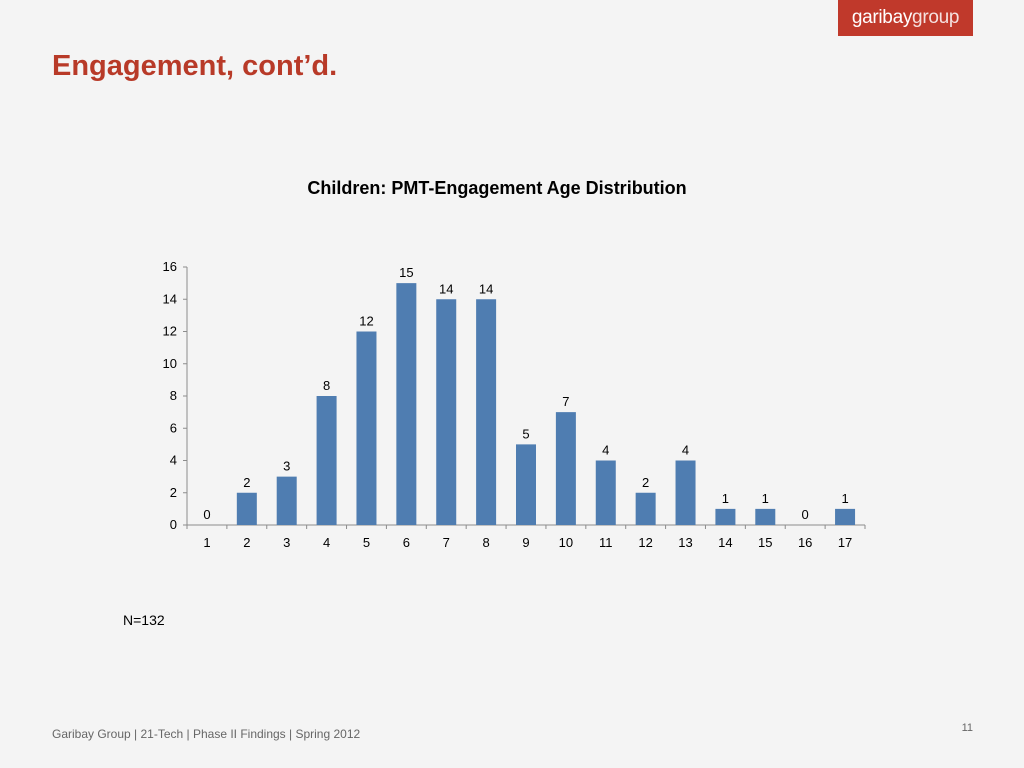 This screenshot has width=1024, height=768. I want to click on page-number: 11, so click(967, 728).